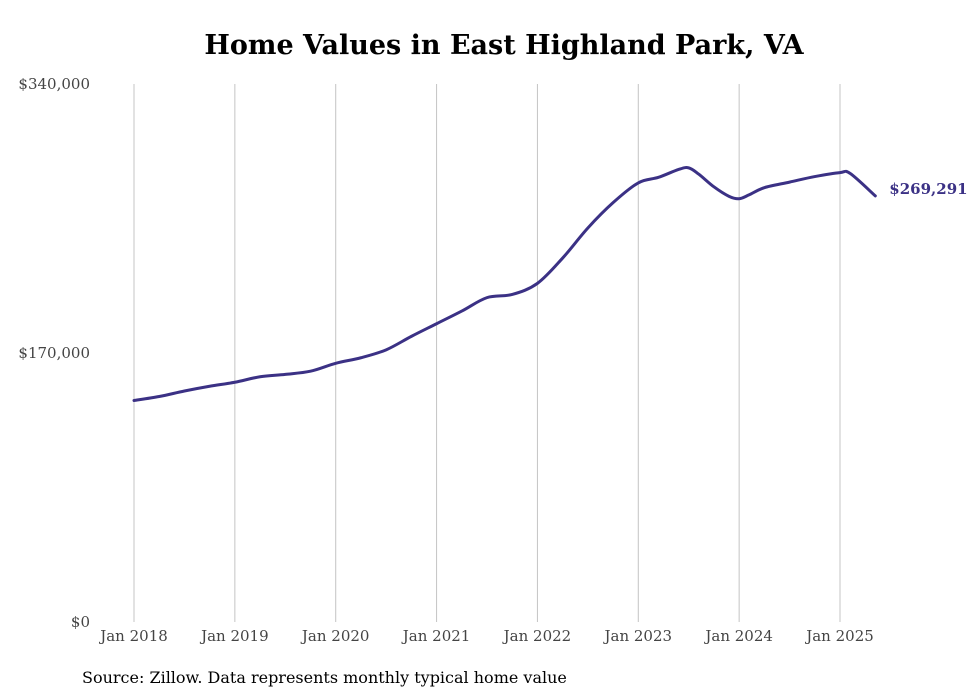 The height and width of the screenshot is (699, 980). What do you see at coordinates (537, 636) in the screenshot?
I see `x-tick-label: Jan 2022` at bounding box center [537, 636].